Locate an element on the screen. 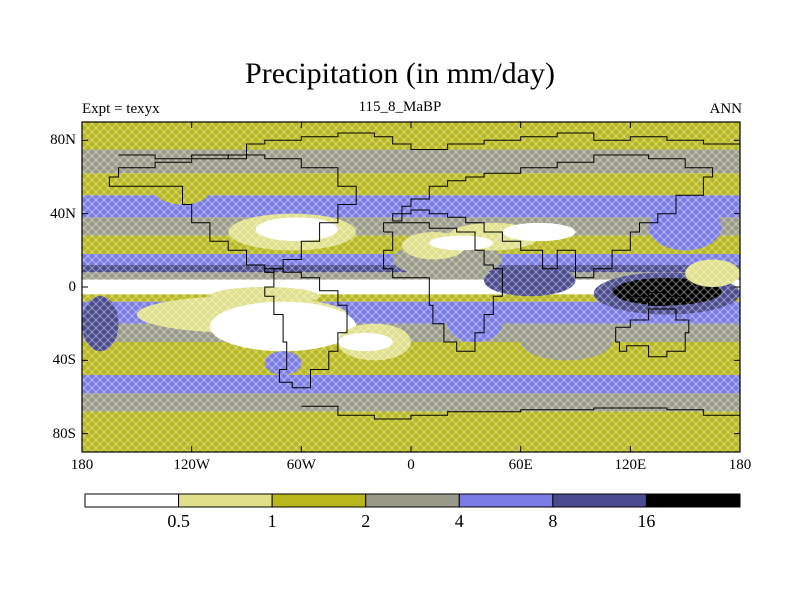 The image size is (800, 600). colorbar-tick-label: 1 is located at coordinates (272, 521).